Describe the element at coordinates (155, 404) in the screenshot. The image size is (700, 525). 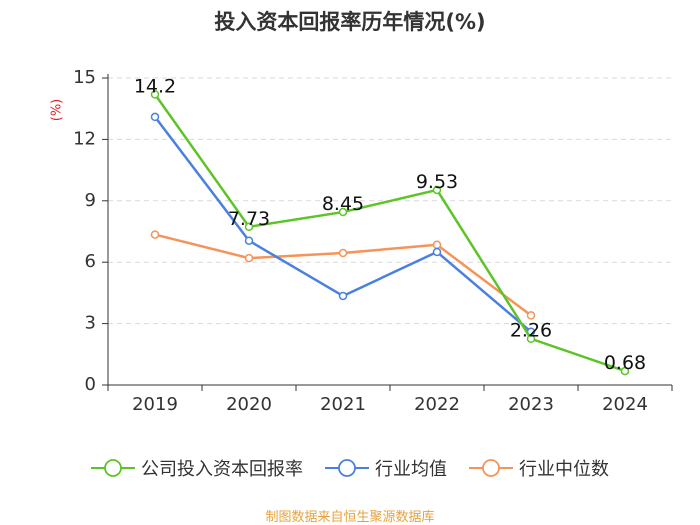
I see `x-tick-label: 2019` at that location.